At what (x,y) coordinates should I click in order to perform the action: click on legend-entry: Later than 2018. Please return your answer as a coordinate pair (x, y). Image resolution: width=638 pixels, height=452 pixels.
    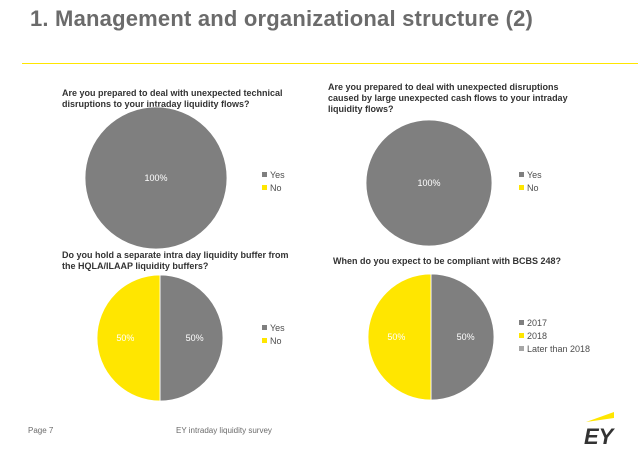
    Looking at the image, I should click on (554, 348).